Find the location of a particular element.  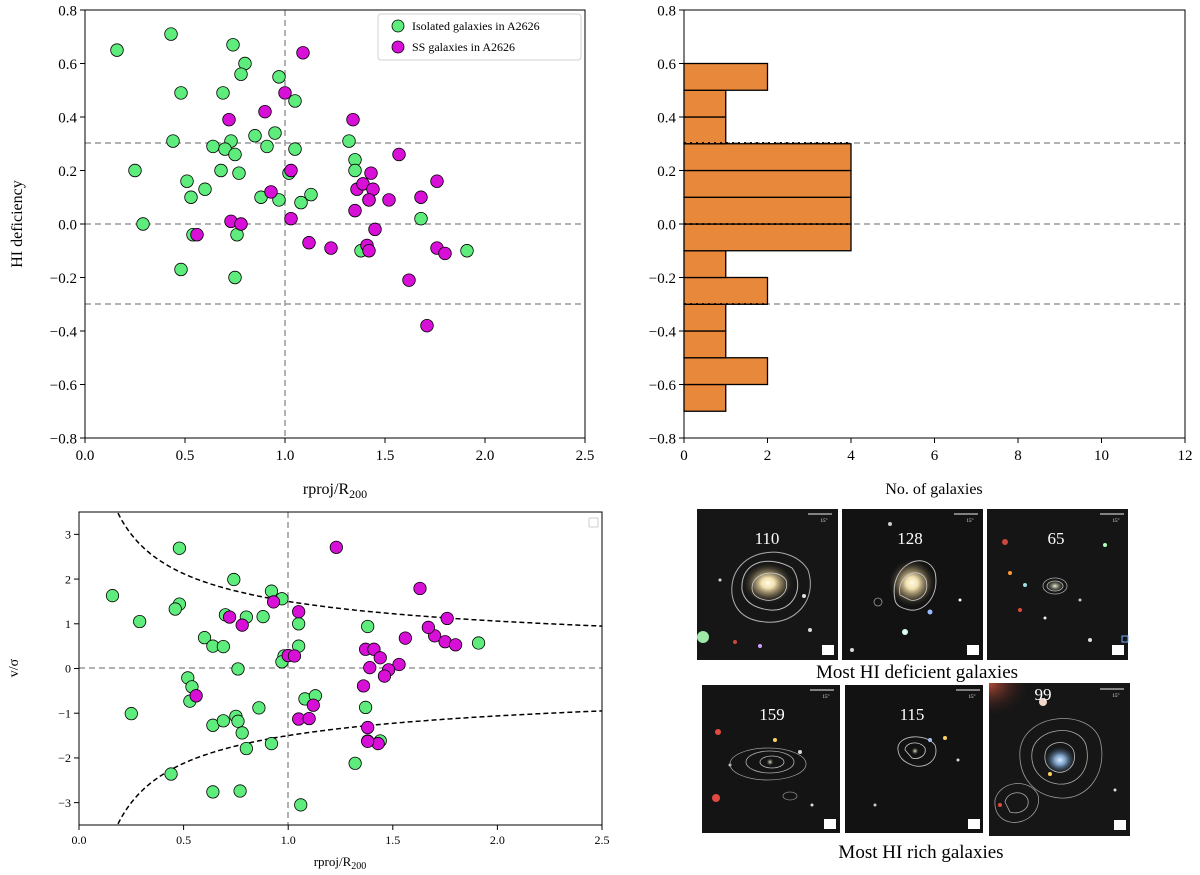

pB-ytick-label: −0.4 is located at coordinates (663, 332).